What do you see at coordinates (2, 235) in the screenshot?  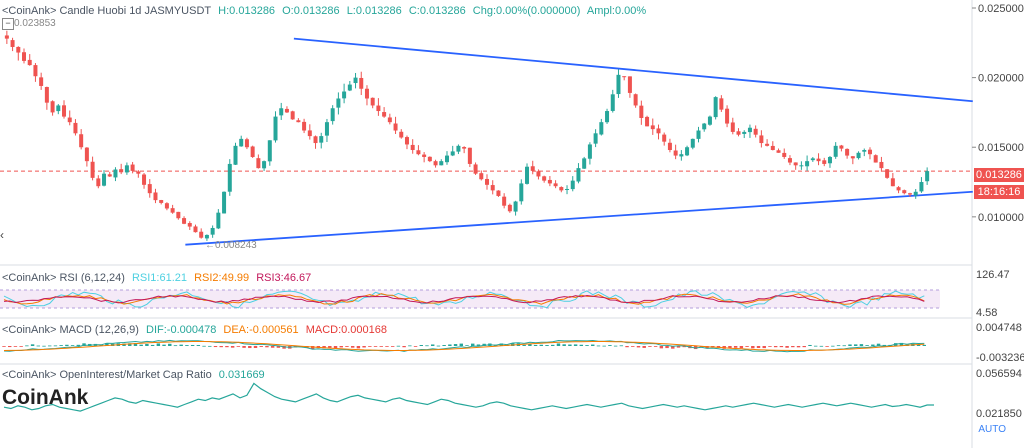 I see `chevron-left-icon: ‹` at bounding box center [2, 235].